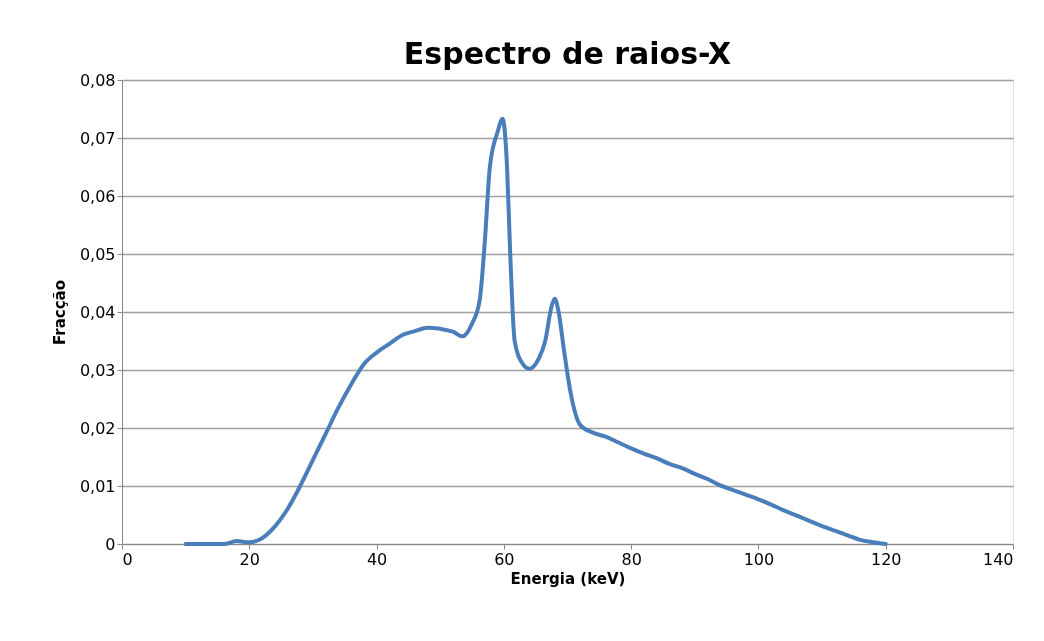  Describe the element at coordinates (249, 559) in the screenshot. I see `x-tick-label: 20` at that location.